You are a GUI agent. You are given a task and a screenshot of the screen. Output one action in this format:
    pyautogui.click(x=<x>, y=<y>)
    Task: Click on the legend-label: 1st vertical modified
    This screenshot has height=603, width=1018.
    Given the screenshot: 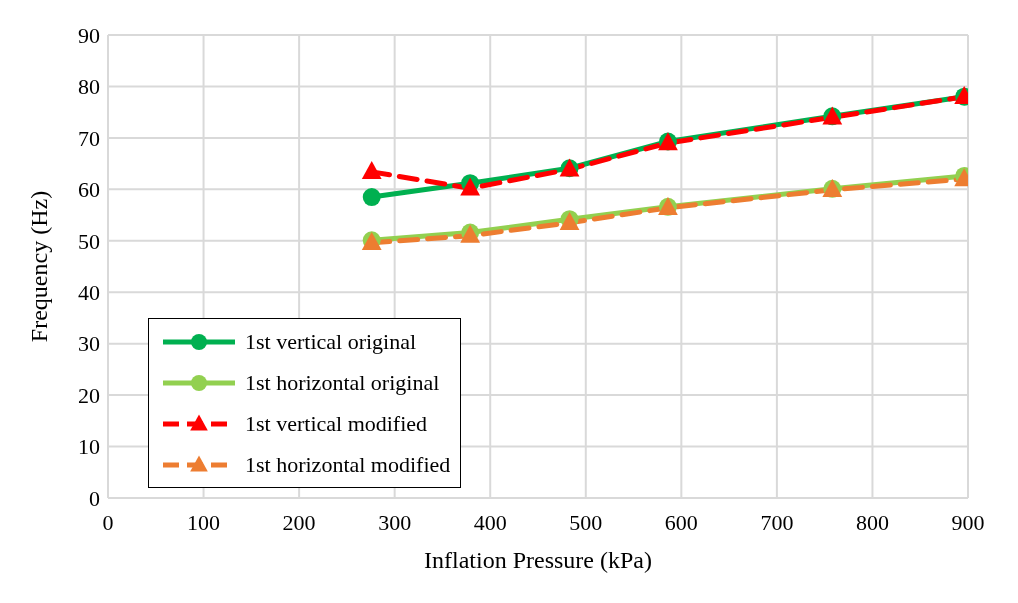 What is the action you would take?
    pyautogui.click(x=336, y=423)
    